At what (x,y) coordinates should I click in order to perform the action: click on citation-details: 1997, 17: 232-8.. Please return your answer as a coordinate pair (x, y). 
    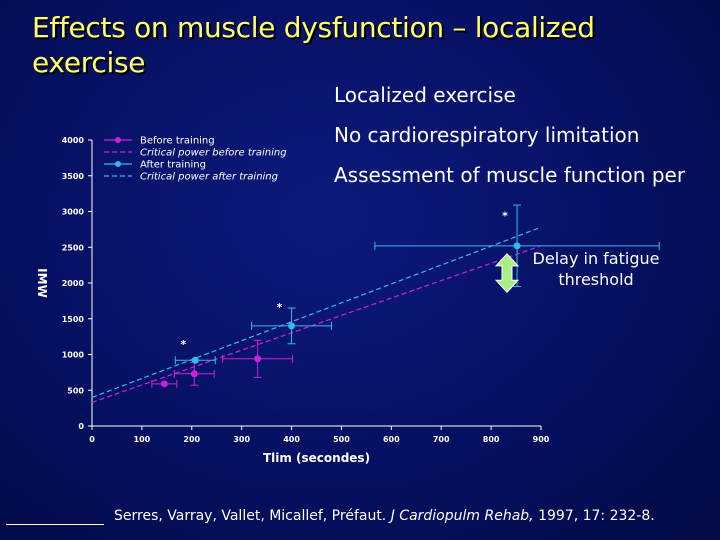
    Looking at the image, I should click on (596, 516).